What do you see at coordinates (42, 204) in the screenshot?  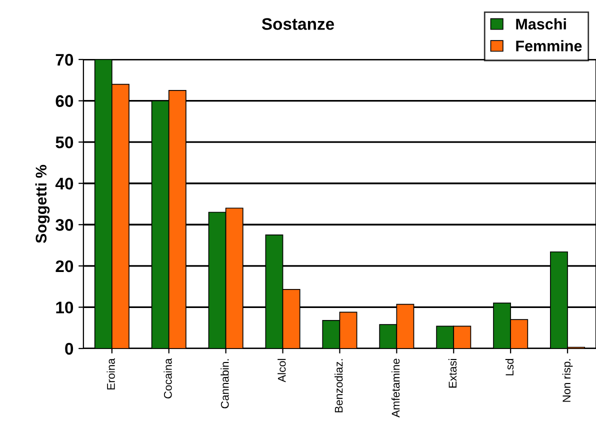 I see `y-axis-title: Soggetti %` at bounding box center [42, 204].